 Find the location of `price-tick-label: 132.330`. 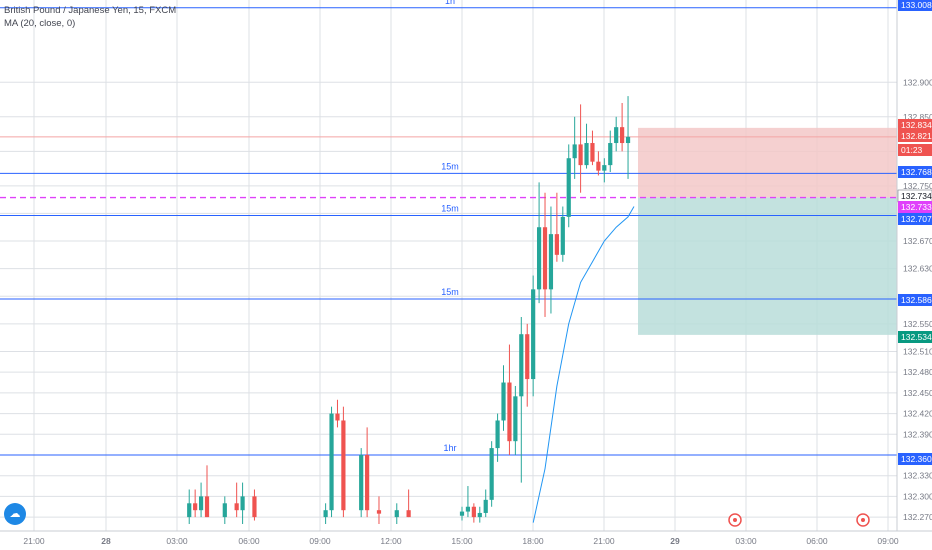

price-tick-label: 132.330 is located at coordinates (917, 476).